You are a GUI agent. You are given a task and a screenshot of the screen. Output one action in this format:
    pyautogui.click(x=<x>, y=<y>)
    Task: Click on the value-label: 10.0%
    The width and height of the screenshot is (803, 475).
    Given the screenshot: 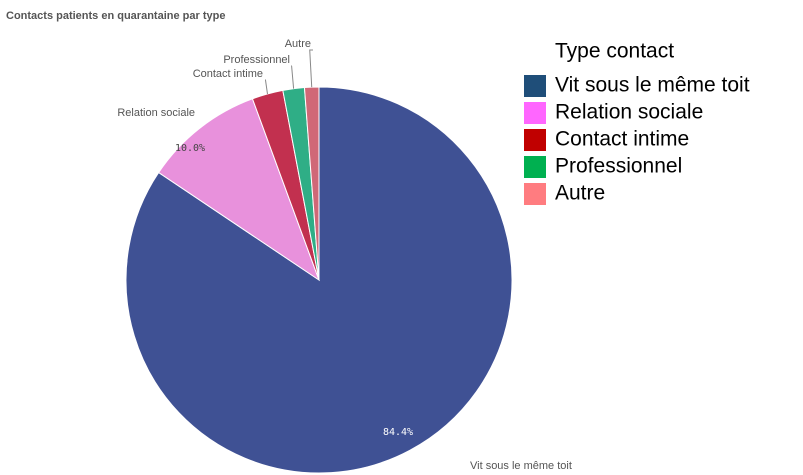 What is the action you would take?
    pyautogui.click(x=190, y=148)
    